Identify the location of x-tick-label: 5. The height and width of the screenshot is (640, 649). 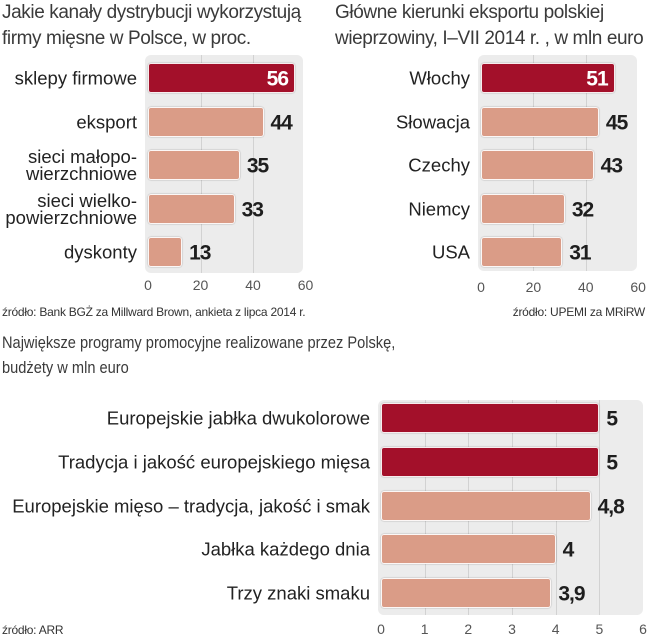
(599, 629).